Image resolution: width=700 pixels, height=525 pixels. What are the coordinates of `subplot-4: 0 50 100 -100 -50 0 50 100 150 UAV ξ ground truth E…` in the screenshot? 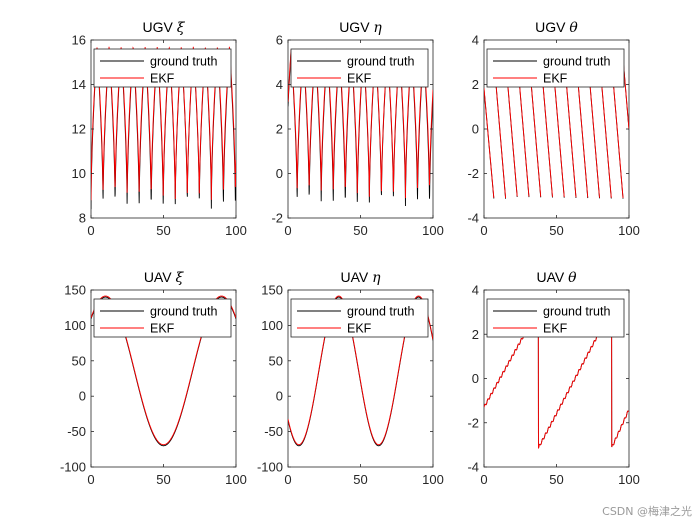 It's located at (153, 378).